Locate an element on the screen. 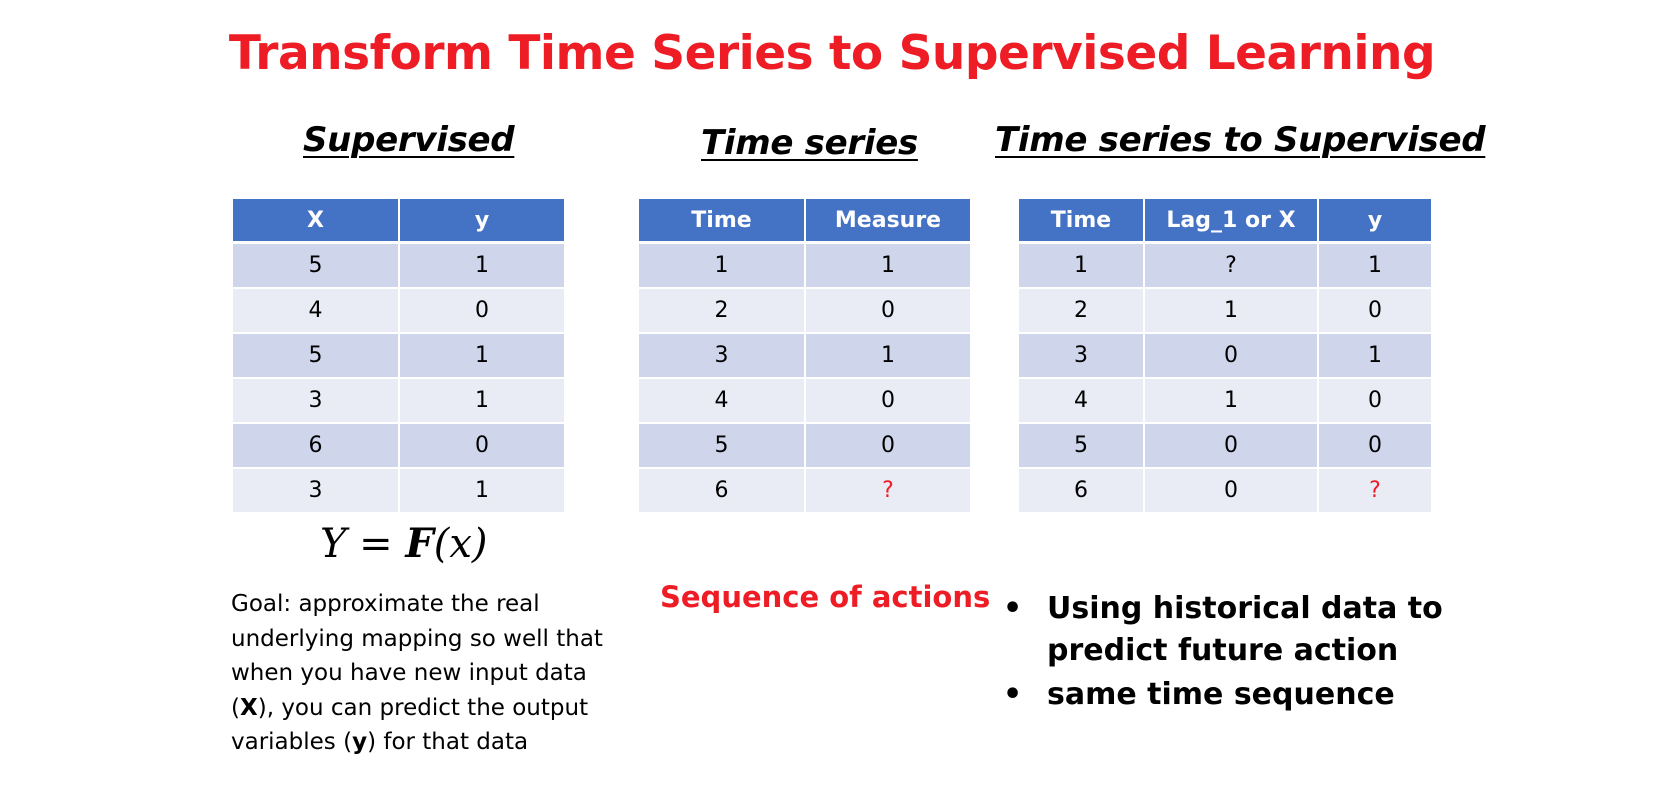 Image resolution: width=1664 pixels, height=804 pixels. formula-lhs: Y is located at coordinates (333, 544).